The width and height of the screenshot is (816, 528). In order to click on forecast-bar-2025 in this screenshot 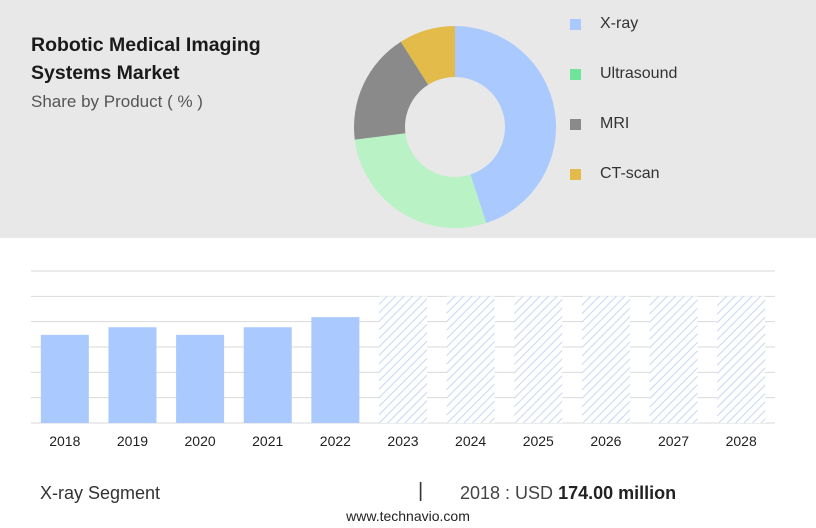, I will do `click(538, 359)`.